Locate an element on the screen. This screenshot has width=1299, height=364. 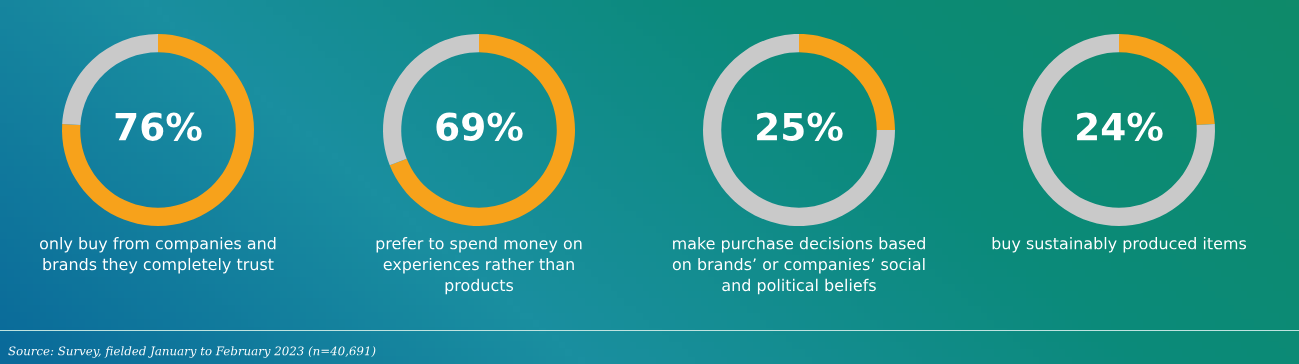
data-label: 69% is located at coordinates (479, 126).